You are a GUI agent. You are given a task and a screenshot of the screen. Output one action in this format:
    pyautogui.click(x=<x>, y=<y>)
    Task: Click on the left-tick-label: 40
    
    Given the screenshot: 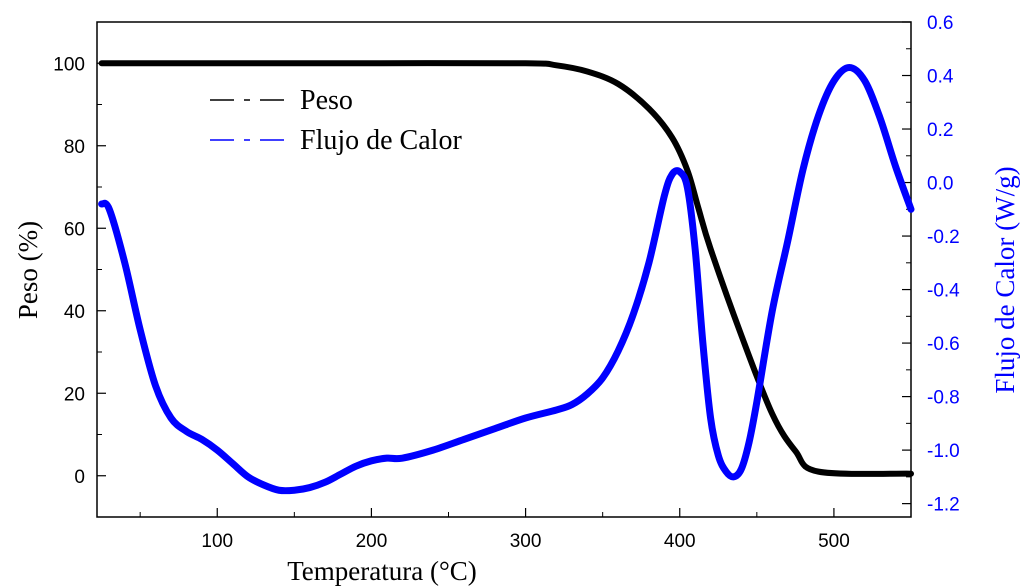 What is the action you would take?
    pyautogui.click(x=74, y=312)
    